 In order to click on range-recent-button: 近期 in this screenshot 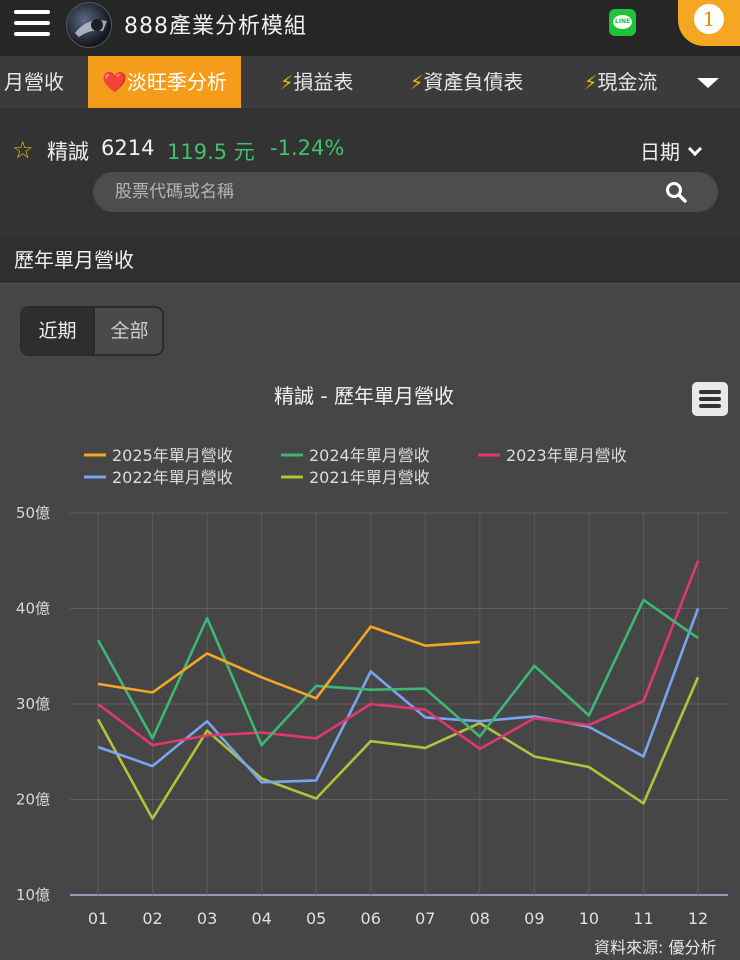, I will do `click(57, 331)`.